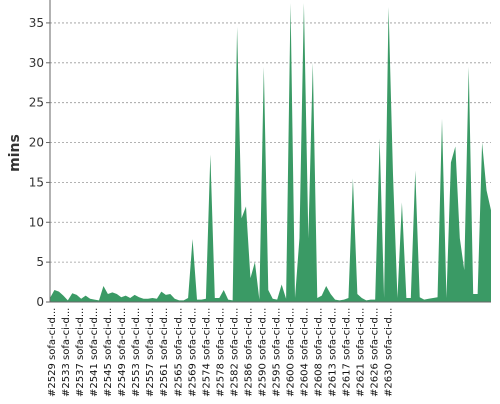 This screenshot has height=404, width=500. I want to click on y-tick-label: 0, so click(40, 302).